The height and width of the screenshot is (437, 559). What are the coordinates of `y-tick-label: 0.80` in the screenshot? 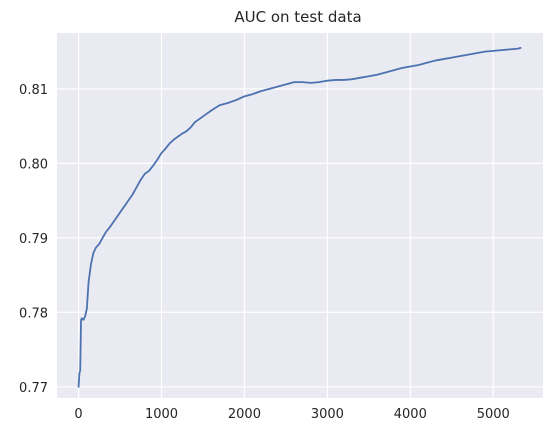 It's located at (33, 164).